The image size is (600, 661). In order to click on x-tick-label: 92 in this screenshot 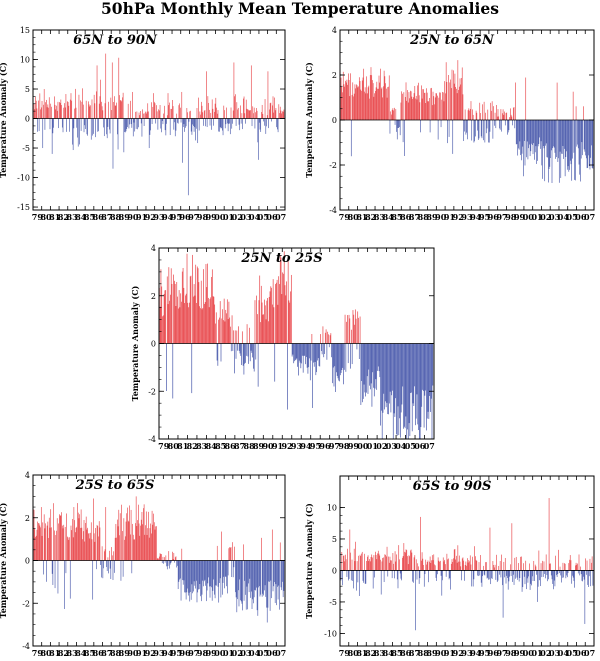, I will do `click(458, 653)`.